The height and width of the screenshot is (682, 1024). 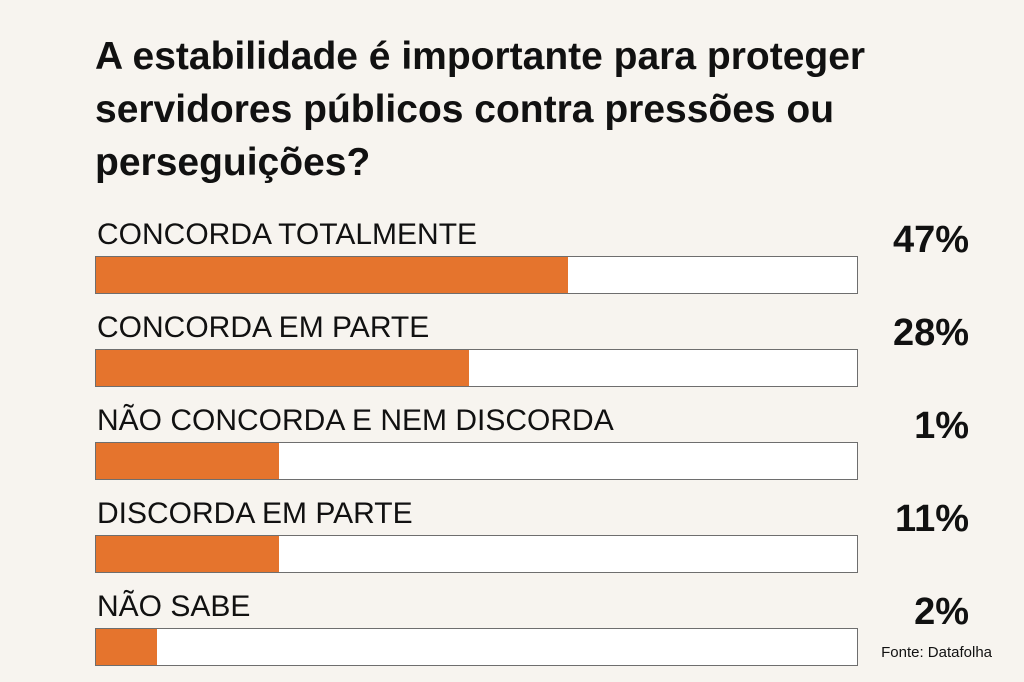 What do you see at coordinates (941, 426) in the screenshot?
I see `bar-value-label: 1%` at bounding box center [941, 426].